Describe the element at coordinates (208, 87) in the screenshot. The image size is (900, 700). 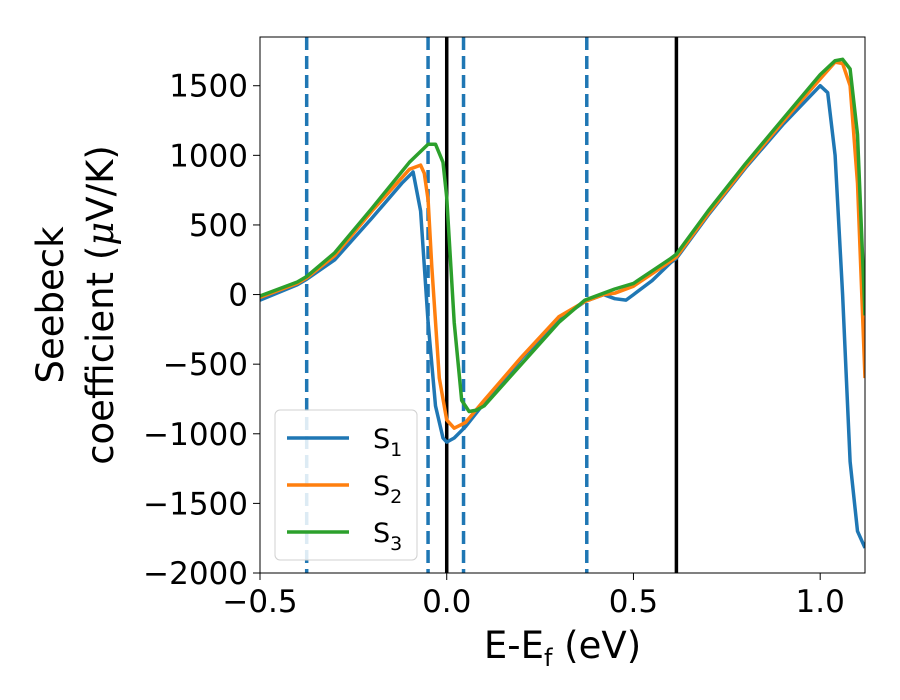
I see `y-tick-label: 1500` at that location.